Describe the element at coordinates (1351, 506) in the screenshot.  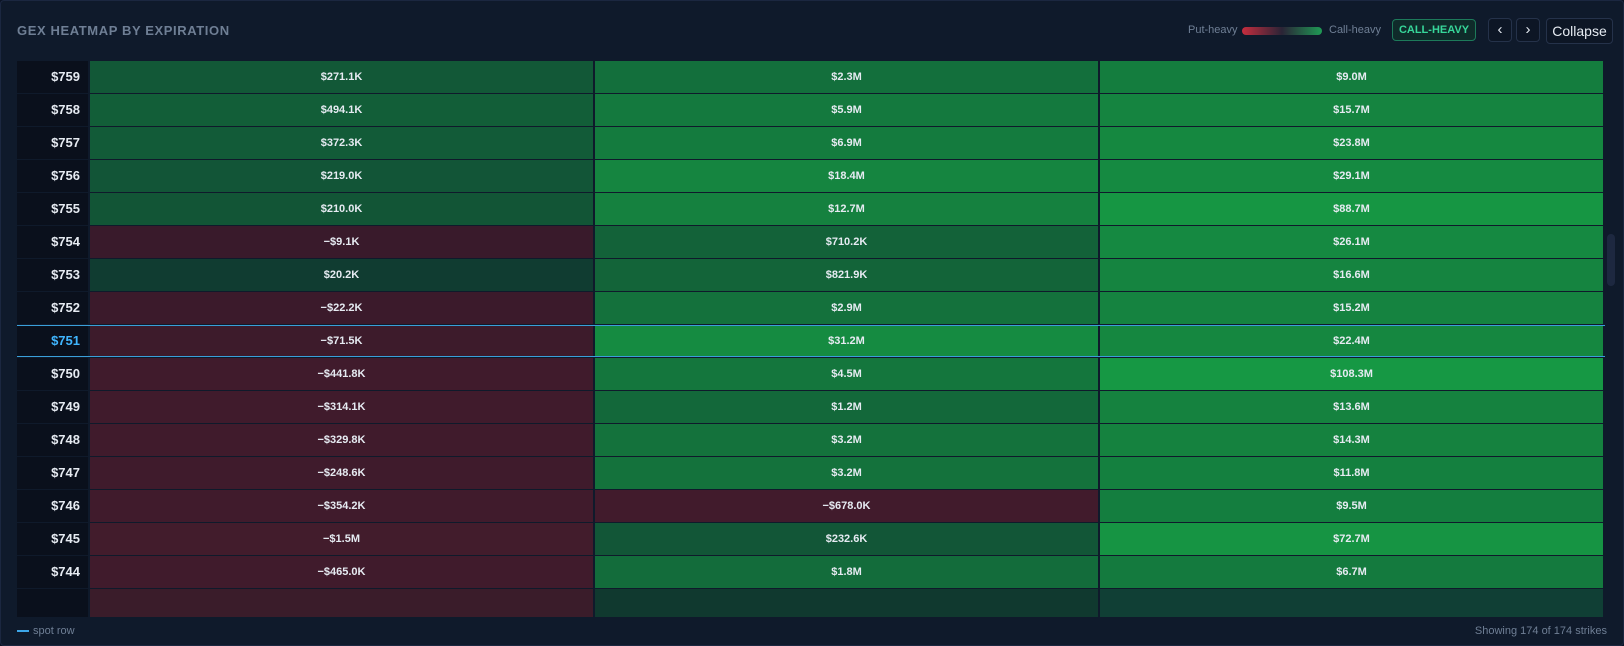
I see `gex-cell: $9.5M` at that location.